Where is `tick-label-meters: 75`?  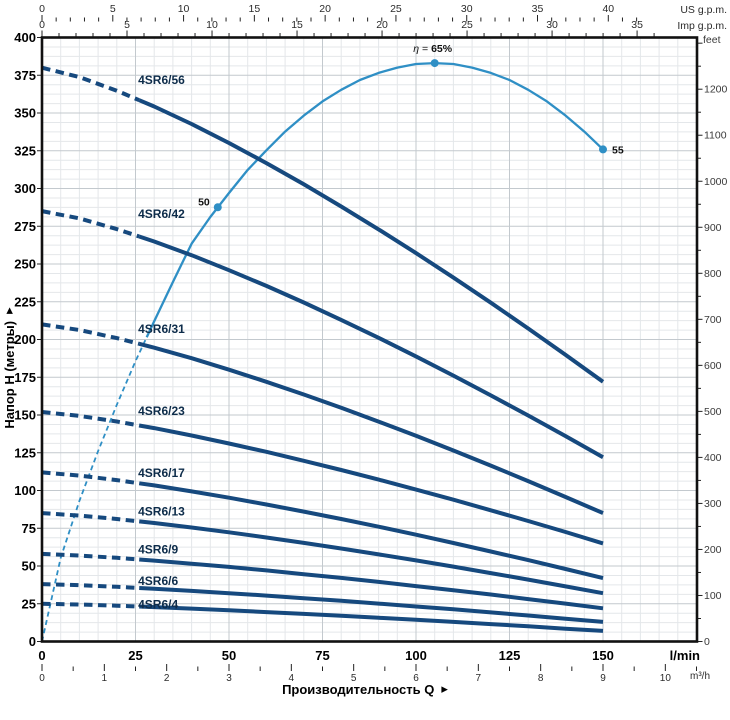
tick-label-meters: 75 is located at coordinates (29, 528).